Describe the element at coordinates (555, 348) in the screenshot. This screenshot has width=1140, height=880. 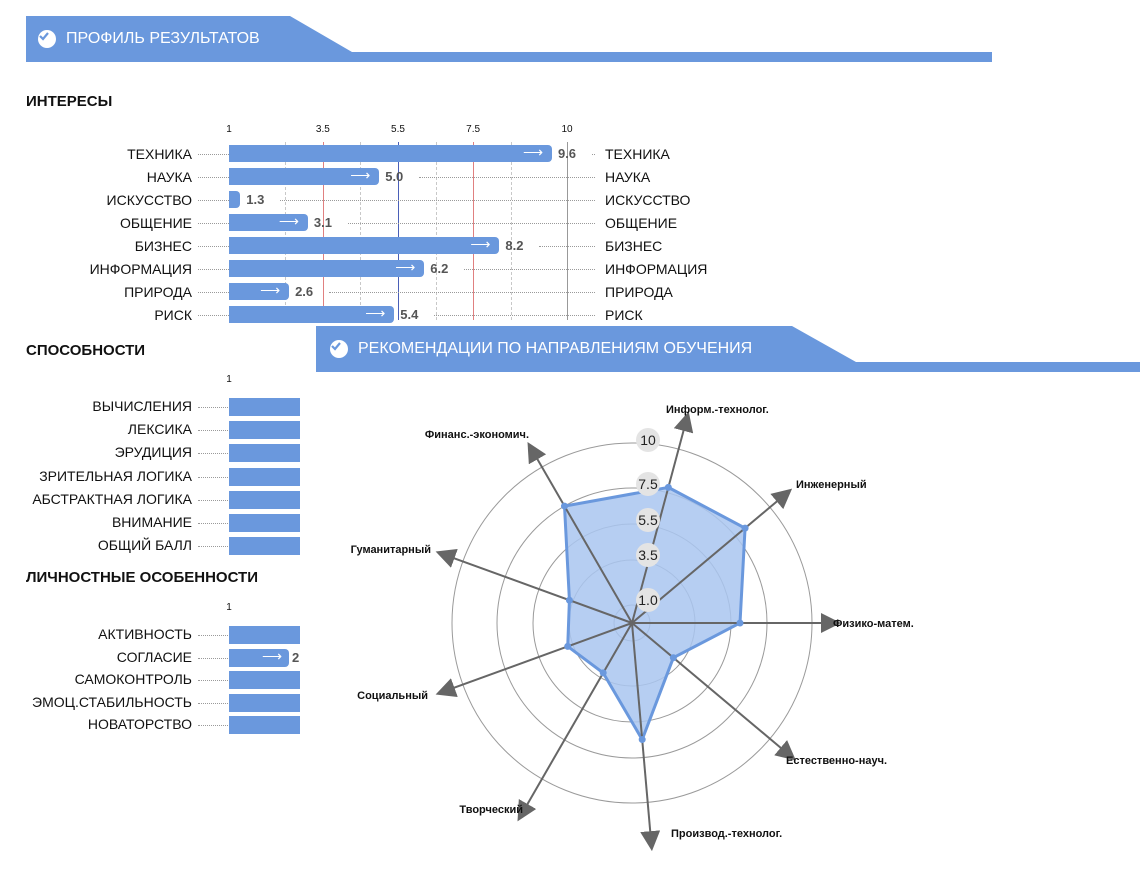
I see `recommendations-title: РЕКОМЕНДАЦИИ ПО НАПРАВЛЕНИЯМ ОБУЧЕНИЯ` at that location.